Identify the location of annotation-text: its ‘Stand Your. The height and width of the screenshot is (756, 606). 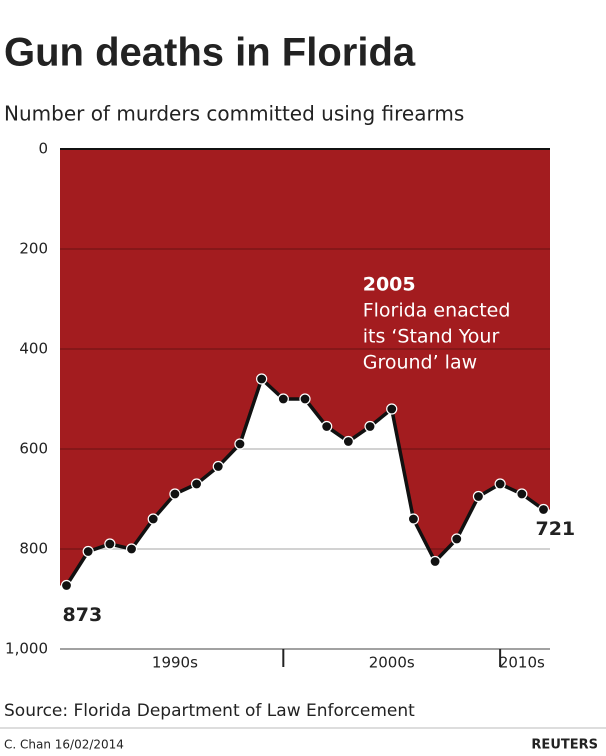
(431, 337).